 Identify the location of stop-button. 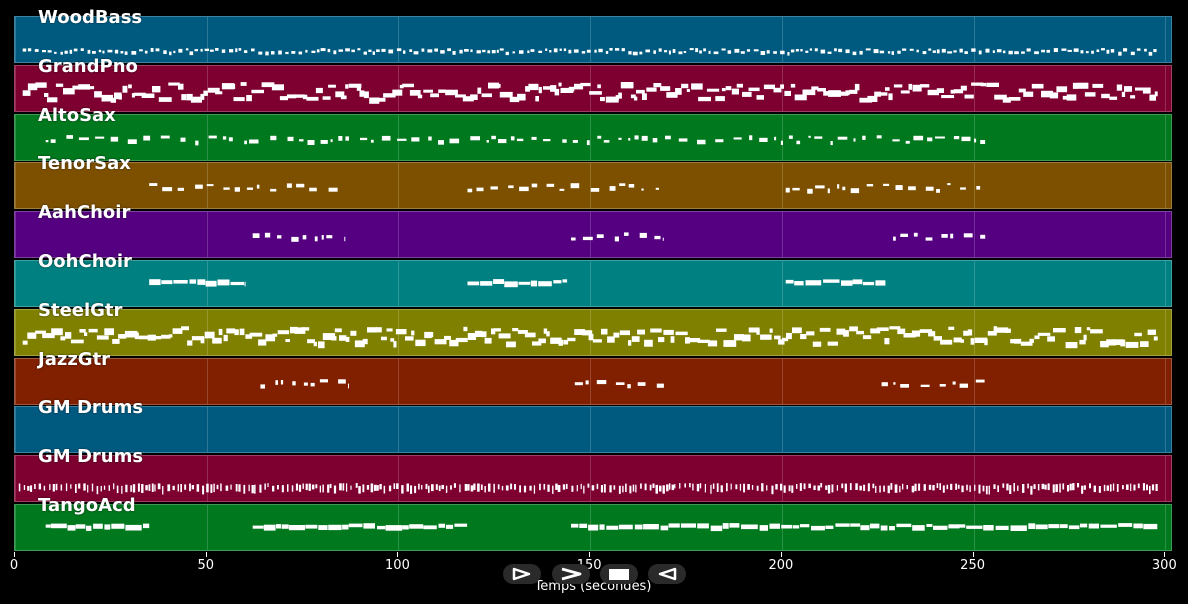
(619, 574).